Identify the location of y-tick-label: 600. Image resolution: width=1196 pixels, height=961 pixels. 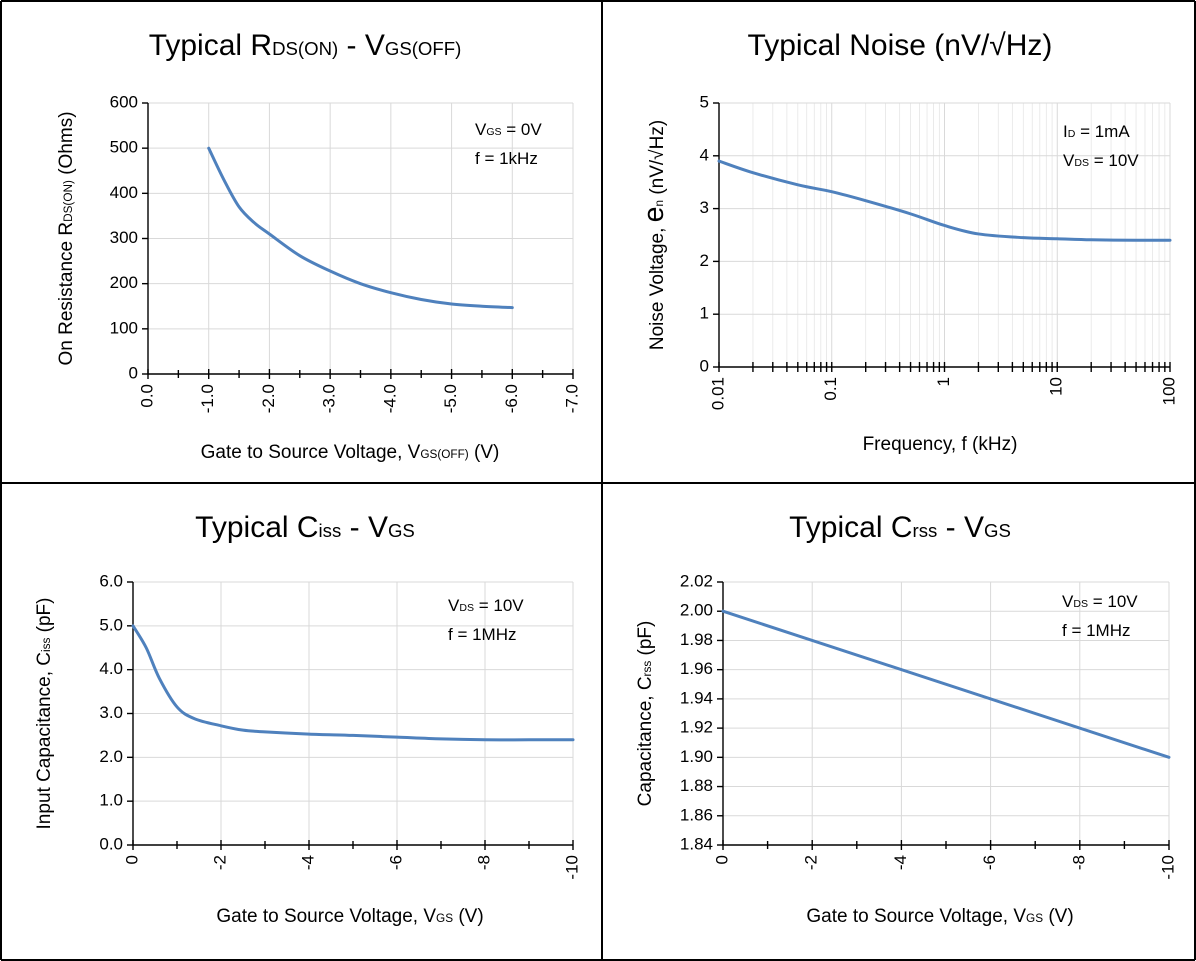
(124, 101).